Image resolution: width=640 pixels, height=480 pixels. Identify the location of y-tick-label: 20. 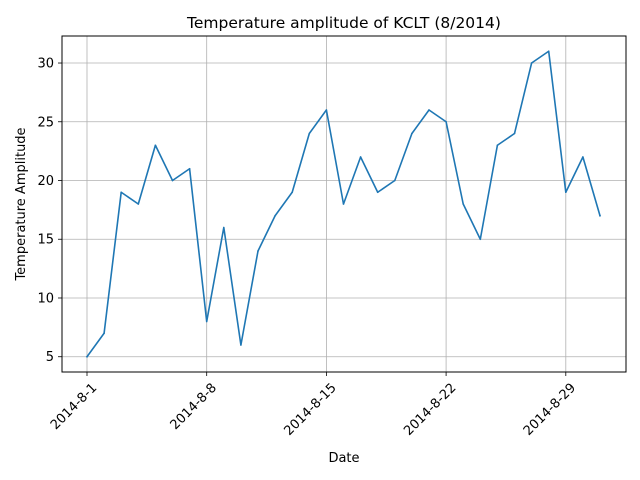
(45, 181).